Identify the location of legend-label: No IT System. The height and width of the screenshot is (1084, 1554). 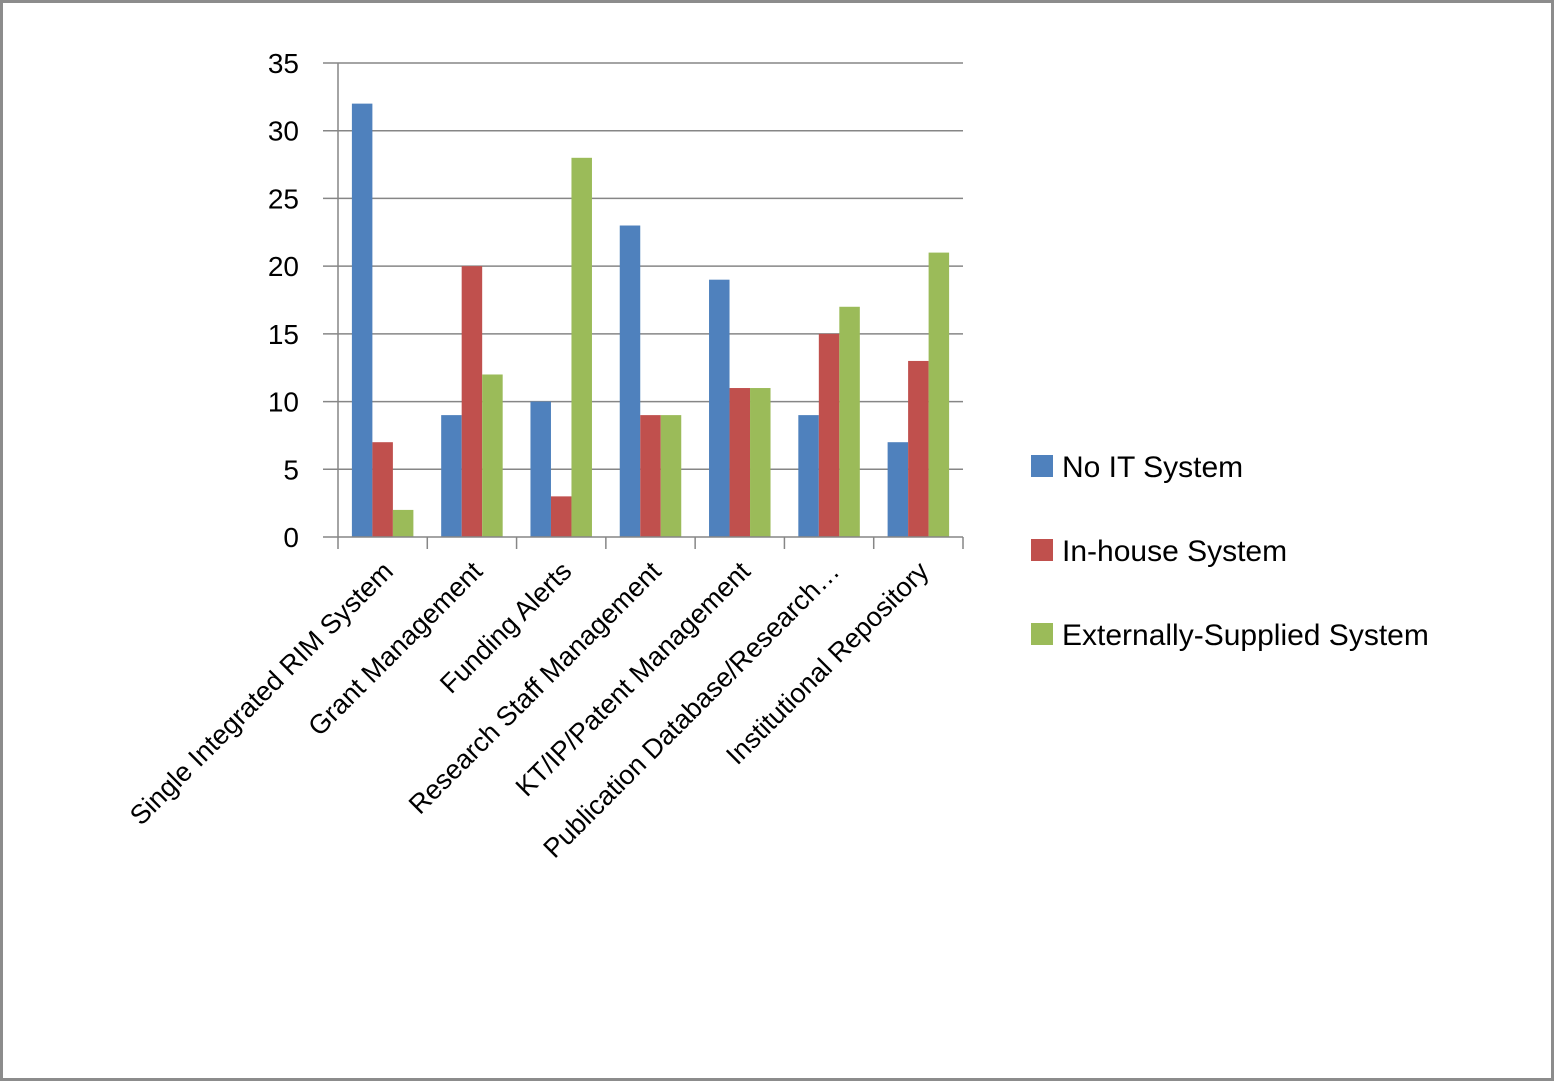
(1152, 467).